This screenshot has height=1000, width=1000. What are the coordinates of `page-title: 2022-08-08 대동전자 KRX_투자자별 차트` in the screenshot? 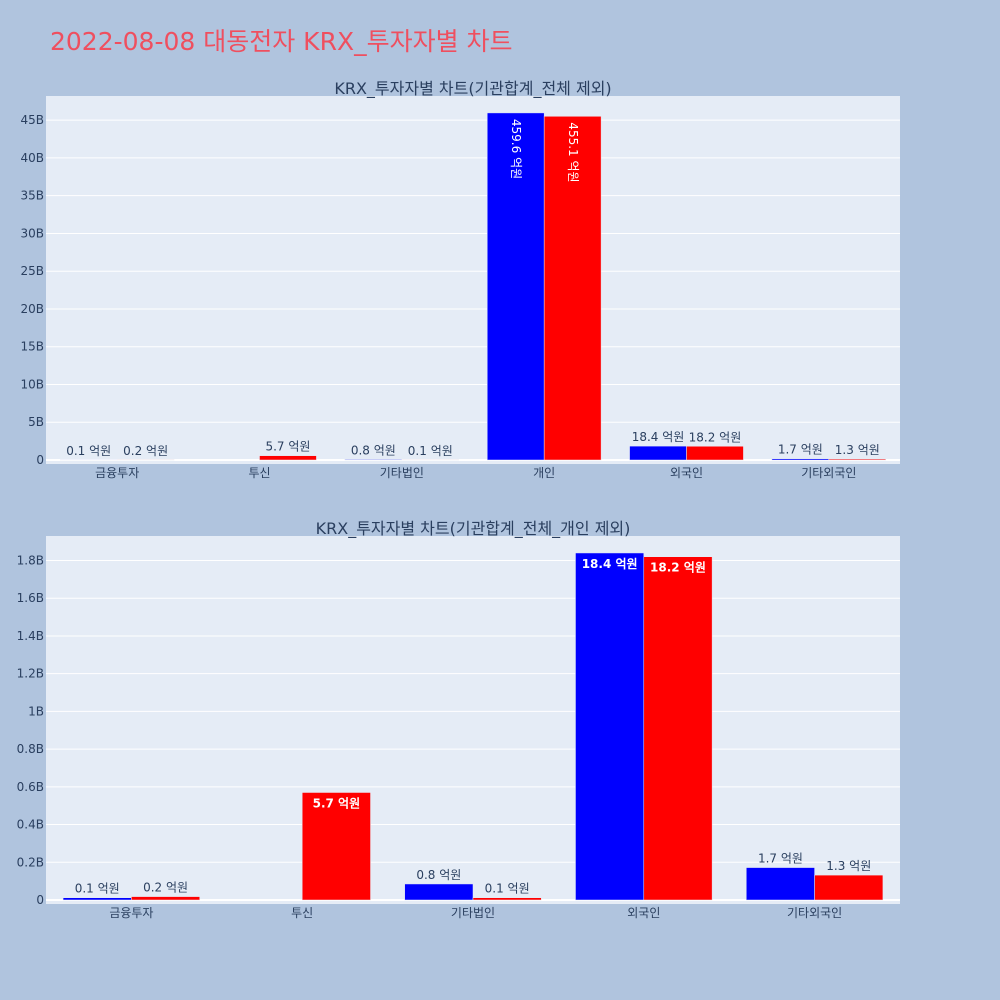 It's located at (281, 41).